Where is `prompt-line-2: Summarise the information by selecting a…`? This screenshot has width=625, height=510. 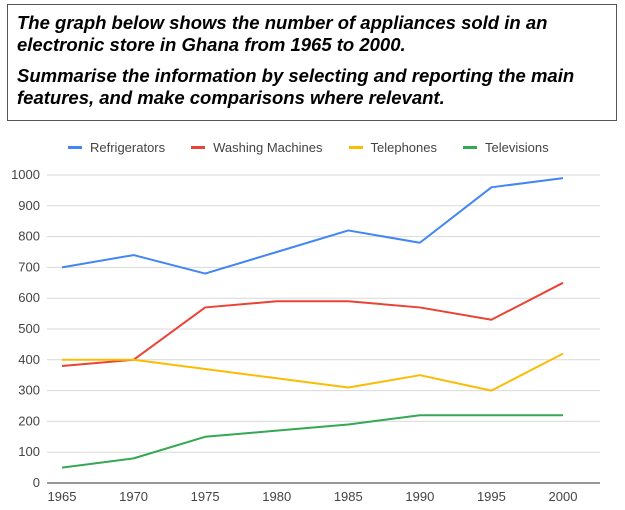 prompt-line-2: Summarise the information by selecting a… is located at coordinates (296, 86).